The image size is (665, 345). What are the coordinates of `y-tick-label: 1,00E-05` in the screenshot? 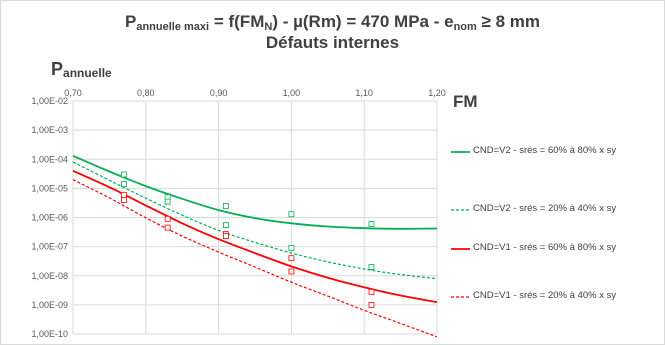 It's located at (49, 188).